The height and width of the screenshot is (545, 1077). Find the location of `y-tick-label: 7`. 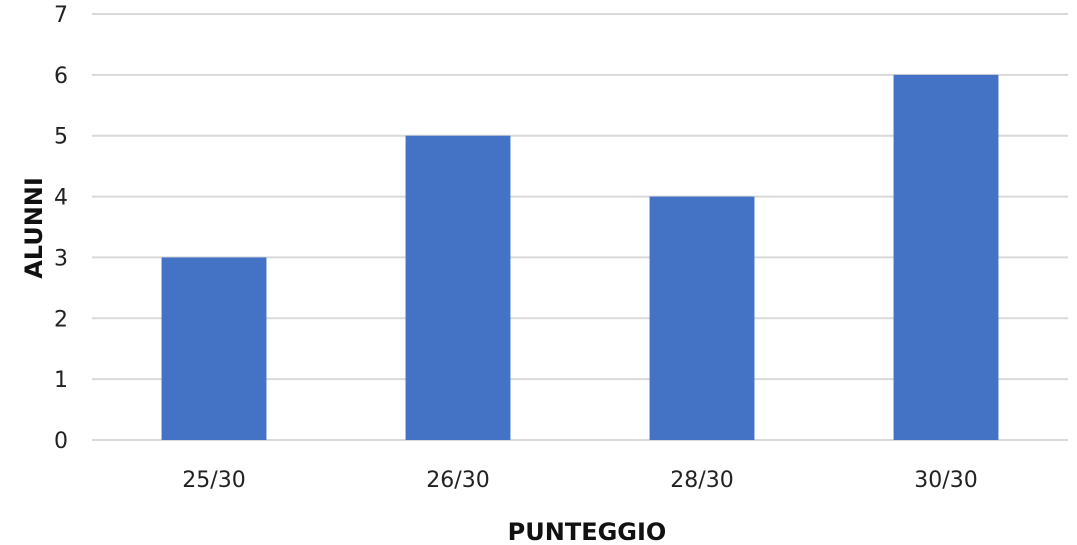

y-tick-label: 7 is located at coordinates (61, 15).